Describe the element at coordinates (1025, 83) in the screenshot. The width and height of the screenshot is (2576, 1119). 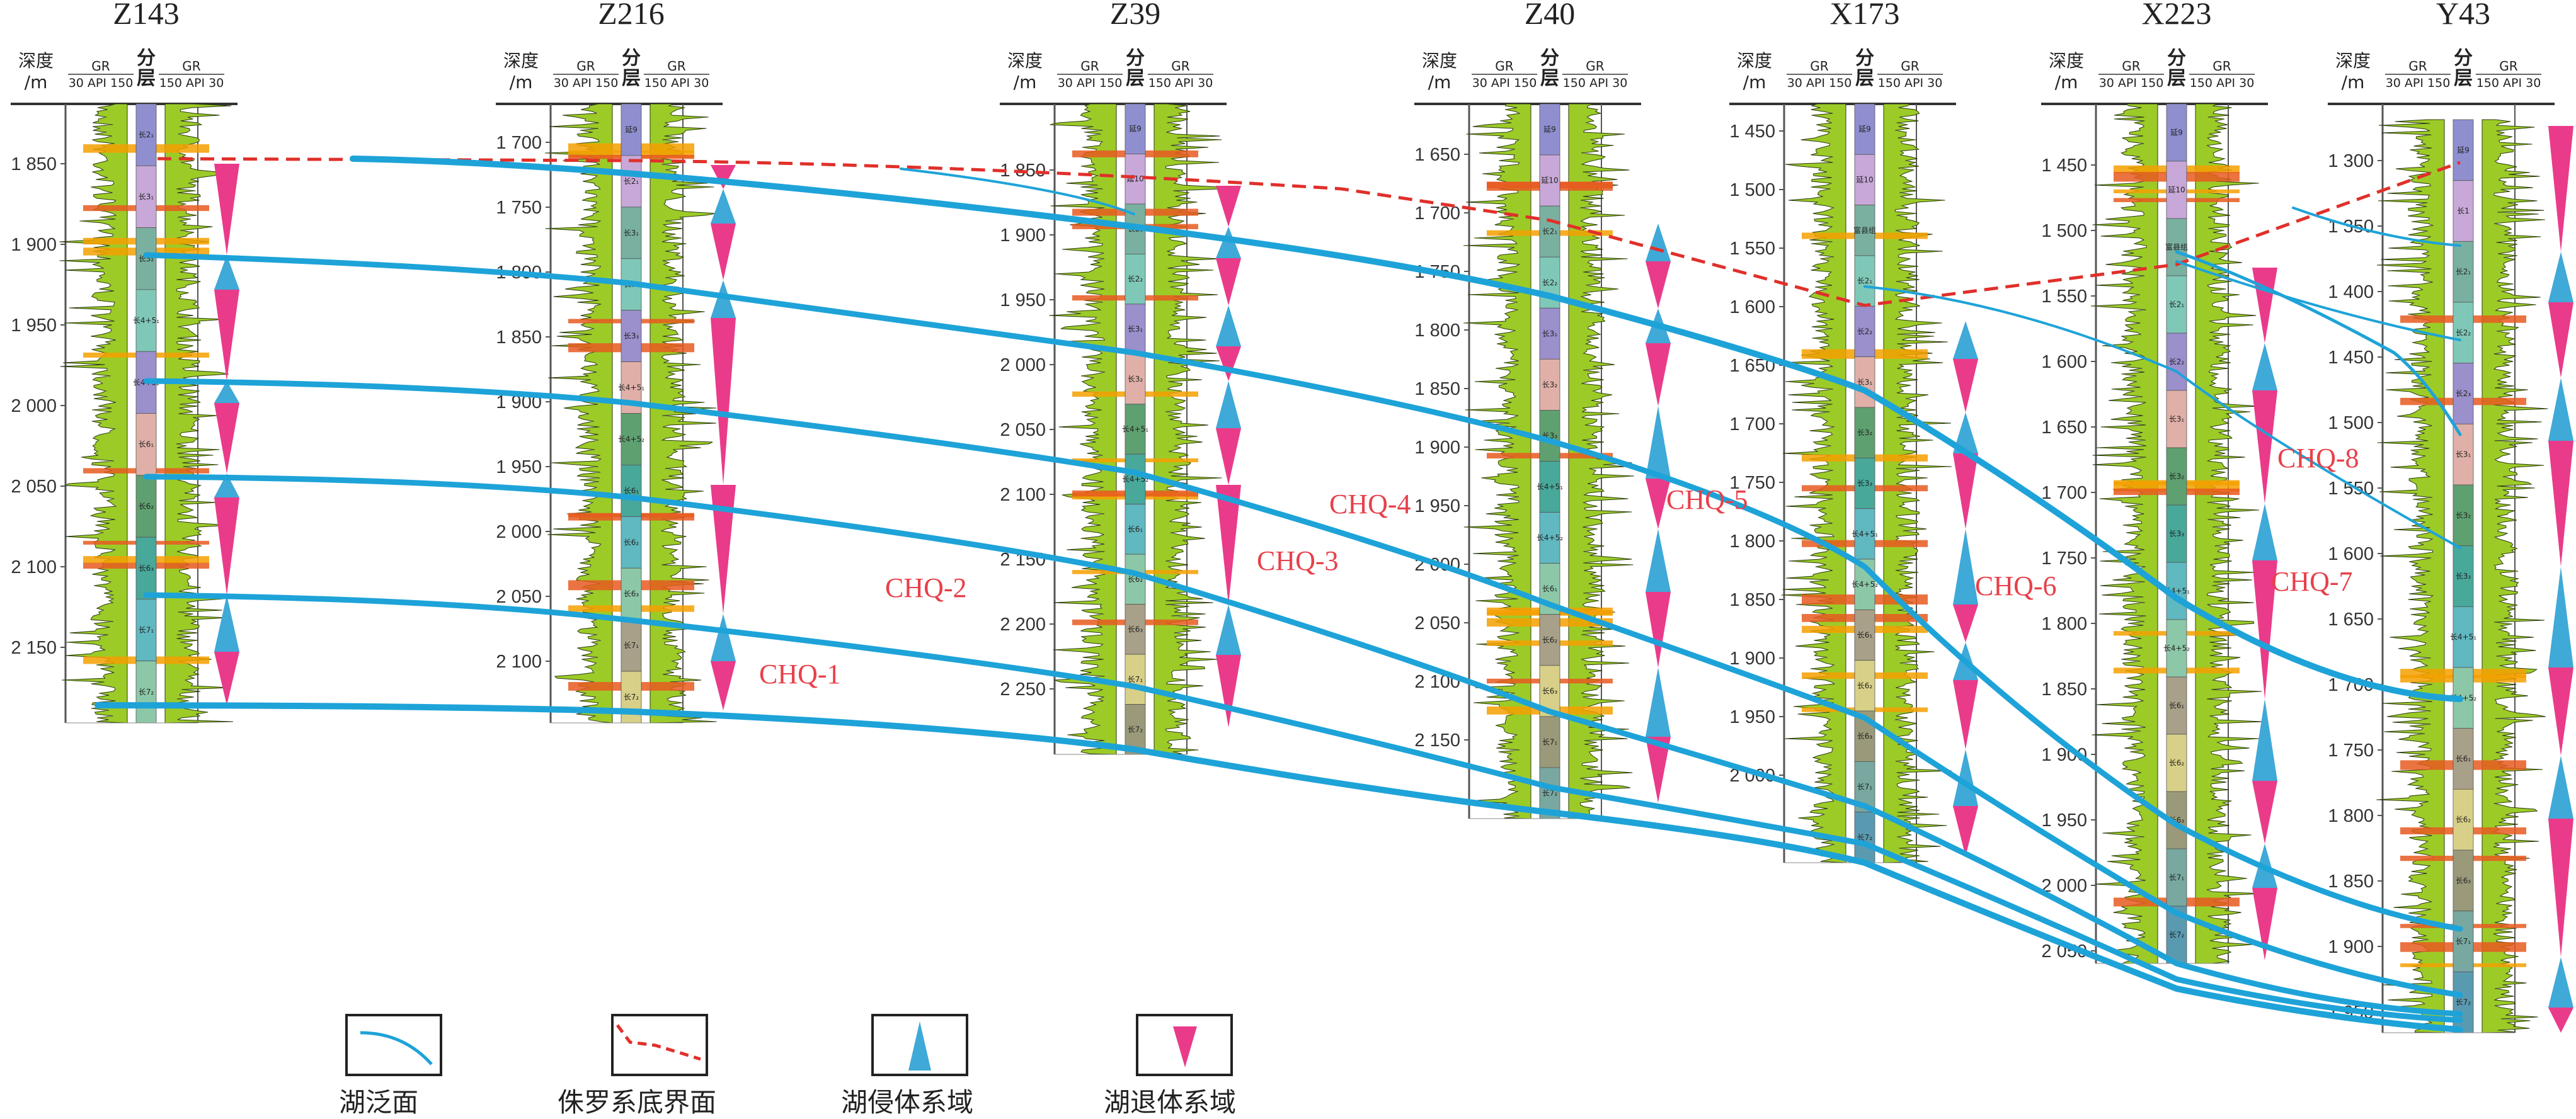
I see `depth-unit: /m` at that location.